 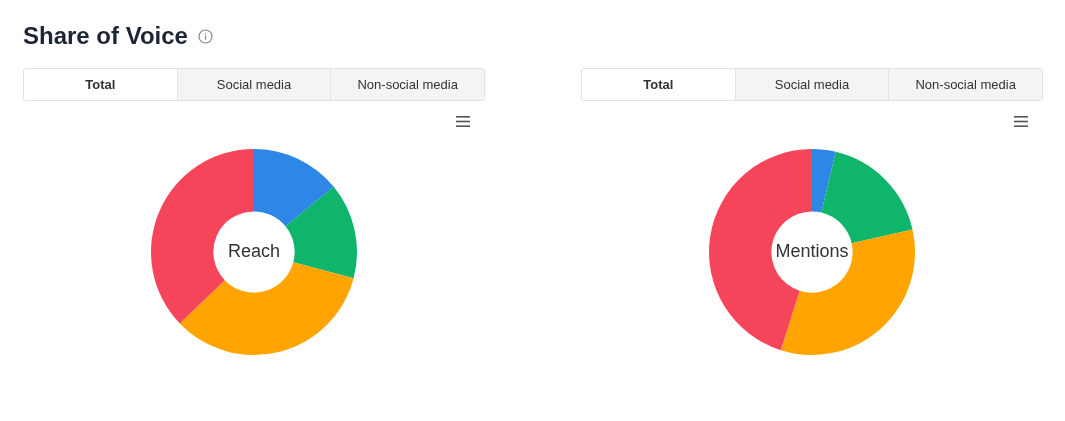 I want to click on text: Mentions, so click(x=812, y=250).